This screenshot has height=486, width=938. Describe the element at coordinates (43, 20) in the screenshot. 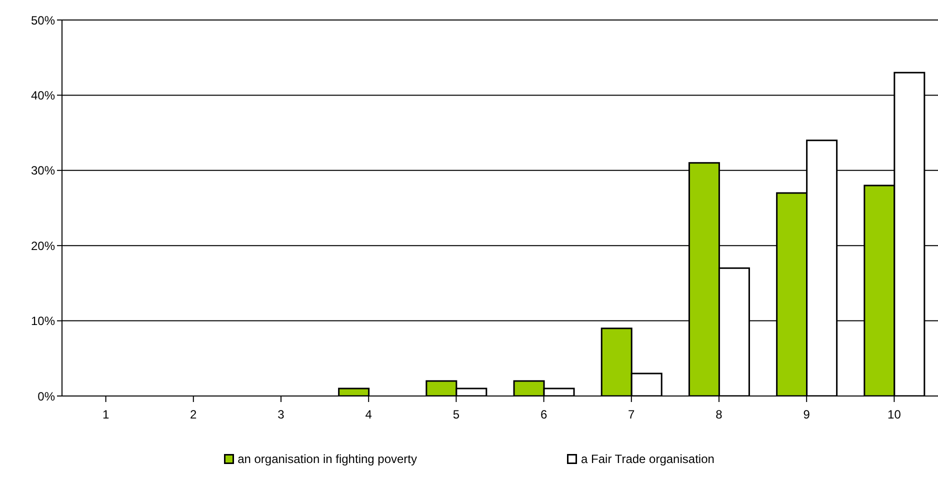

I see `y-tick-label: 50%` at that location.